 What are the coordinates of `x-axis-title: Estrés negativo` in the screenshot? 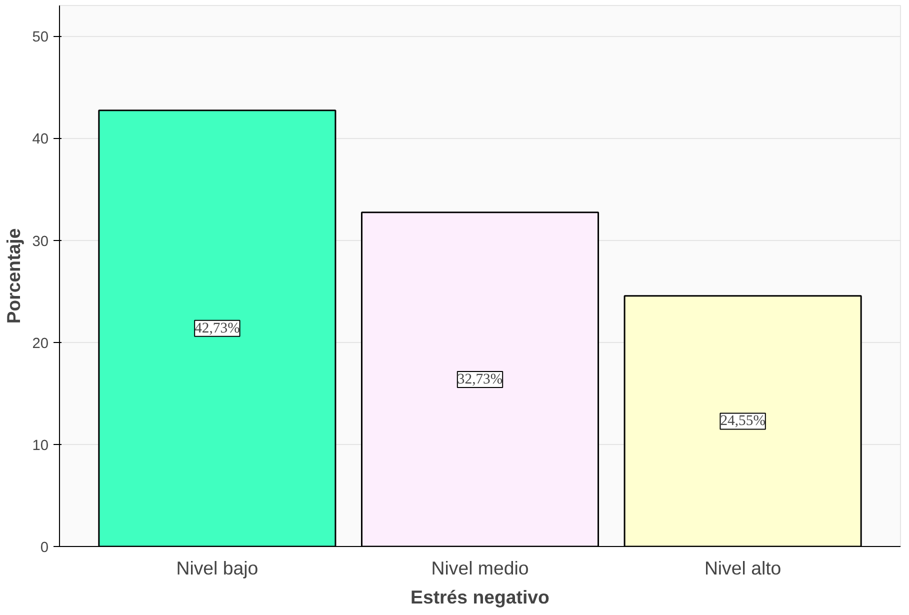 It's located at (480, 597).